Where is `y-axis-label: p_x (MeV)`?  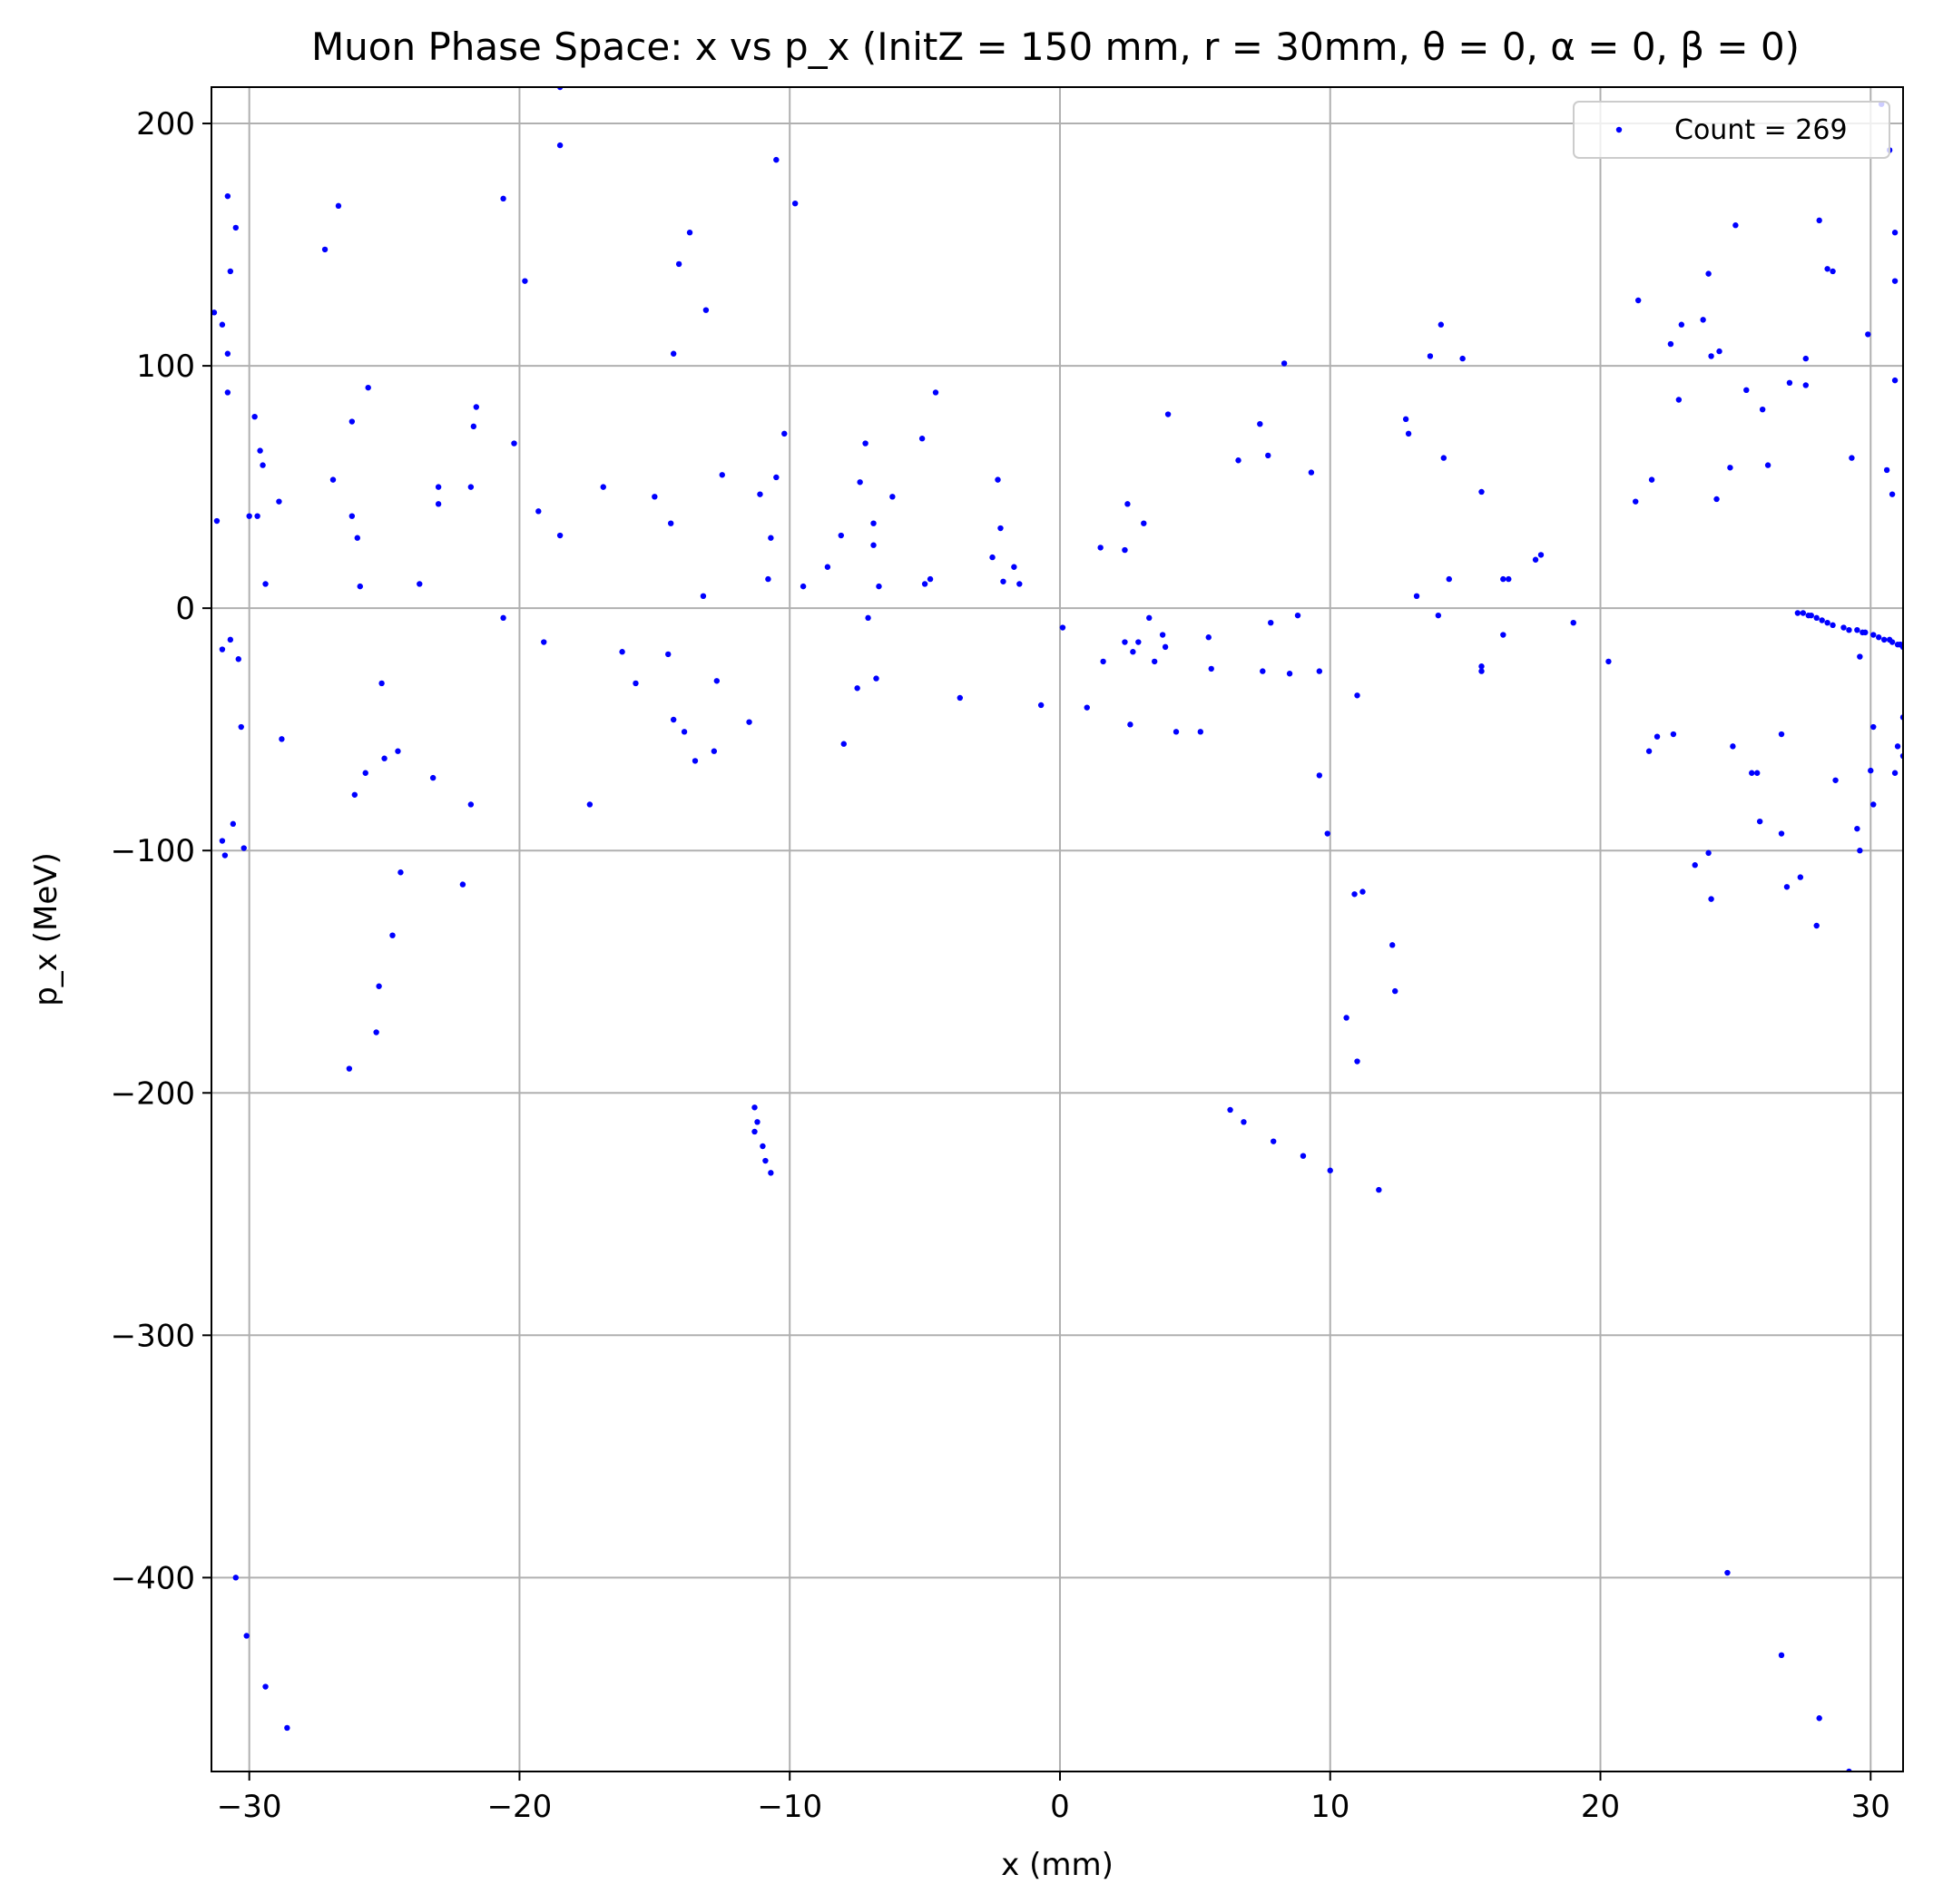 y-axis-label: p_x (MeV) is located at coordinates (46, 929).